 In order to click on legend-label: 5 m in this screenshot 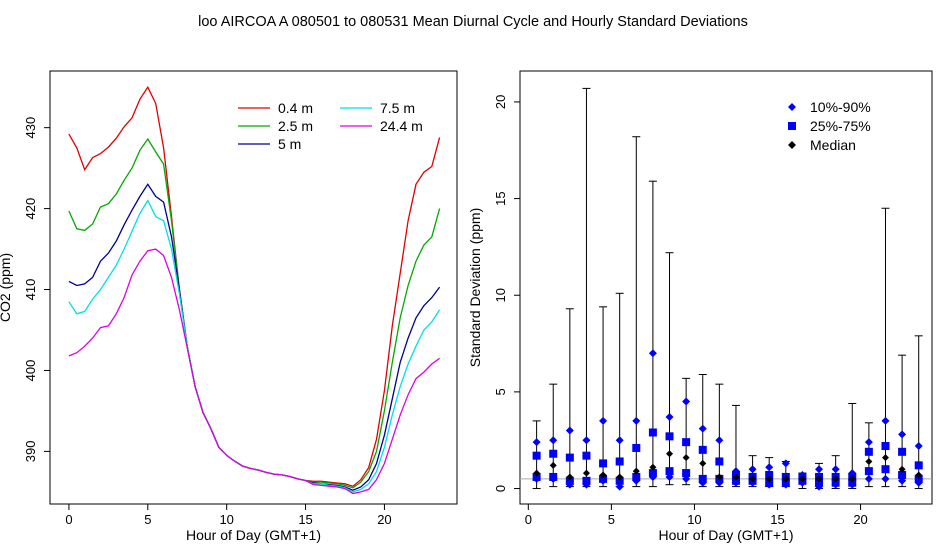, I will do `click(289, 144)`.